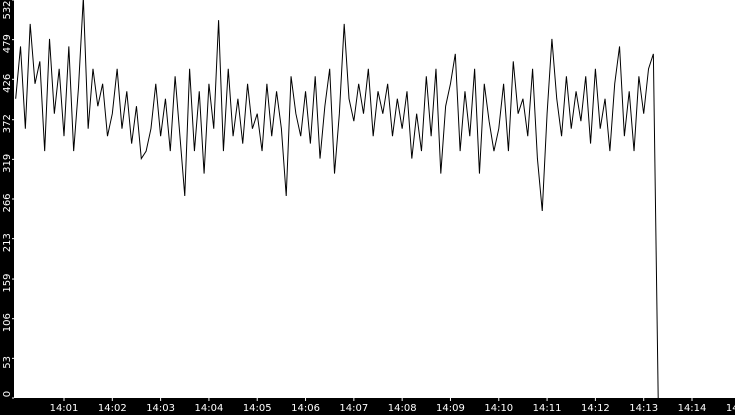 Image resolution: width=735 pixels, height=415 pixels. Describe the element at coordinates (7, 83) in the screenshot. I see `y-tick-label: 426` at that location.